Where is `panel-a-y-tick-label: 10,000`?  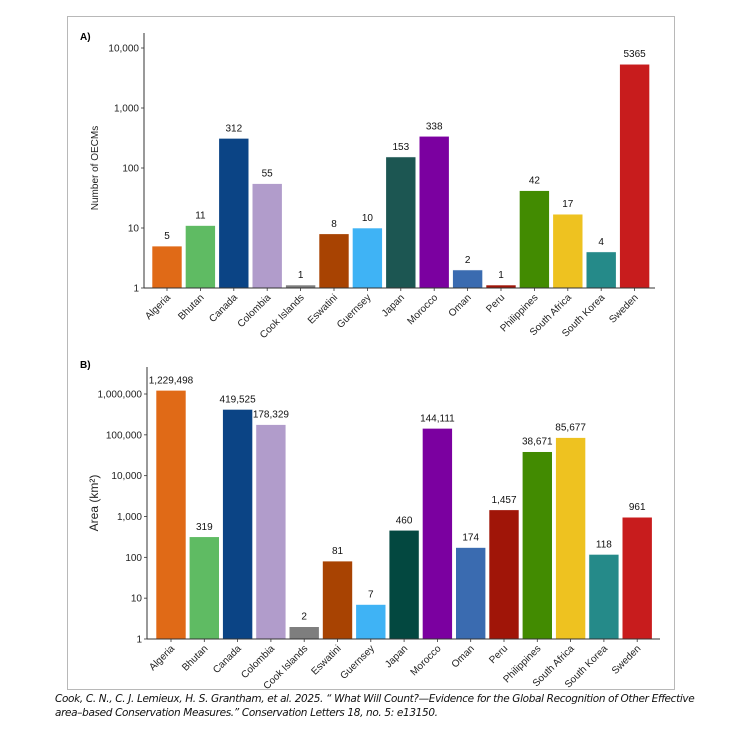
panel-a-y-tick-label: 10,000 is located at coordinates (123, 49).